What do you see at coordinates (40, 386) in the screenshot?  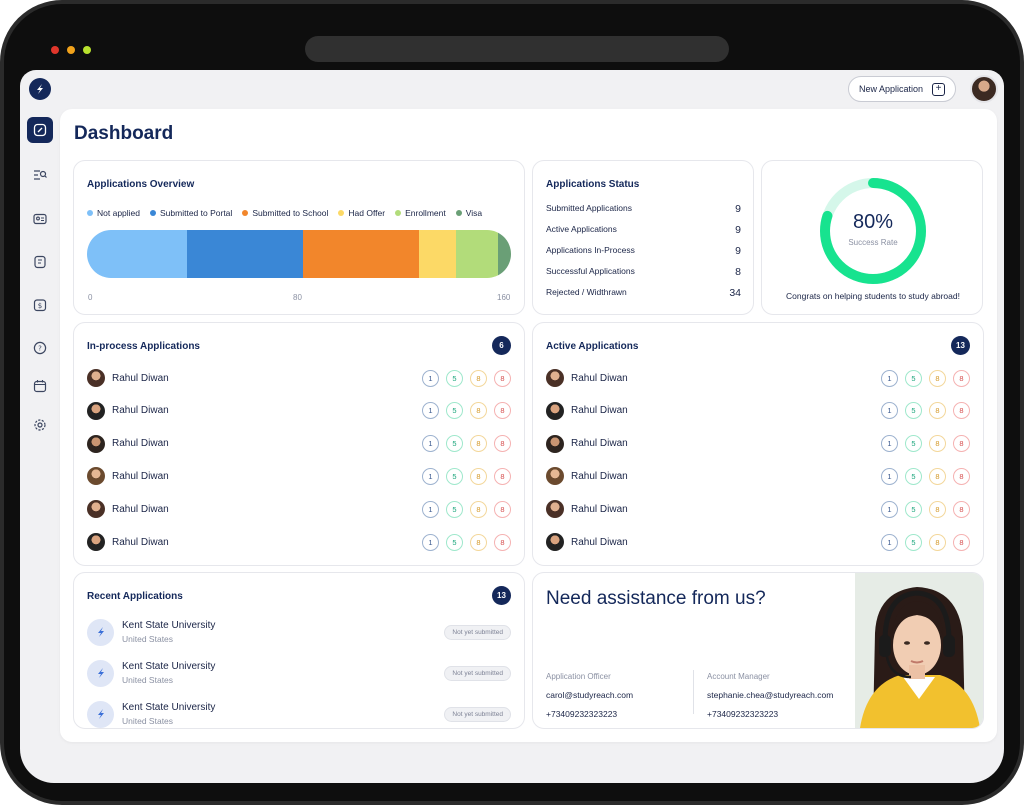 I see `sidebar-item-calendar` at bounding box center [40, 386].